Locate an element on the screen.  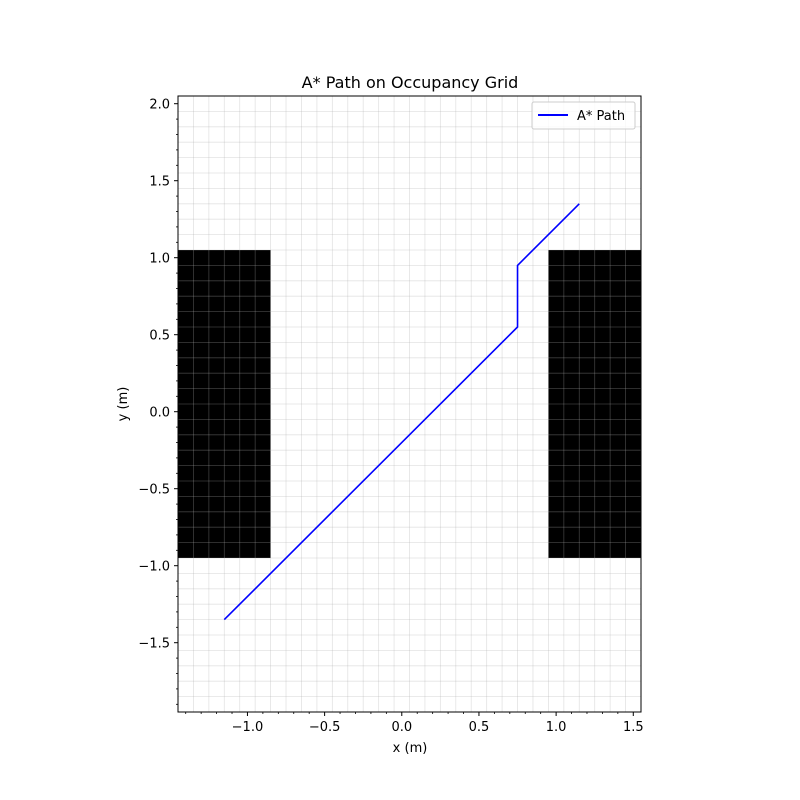
x-tick-label: −1.0 is located at coordinates (248, 727).